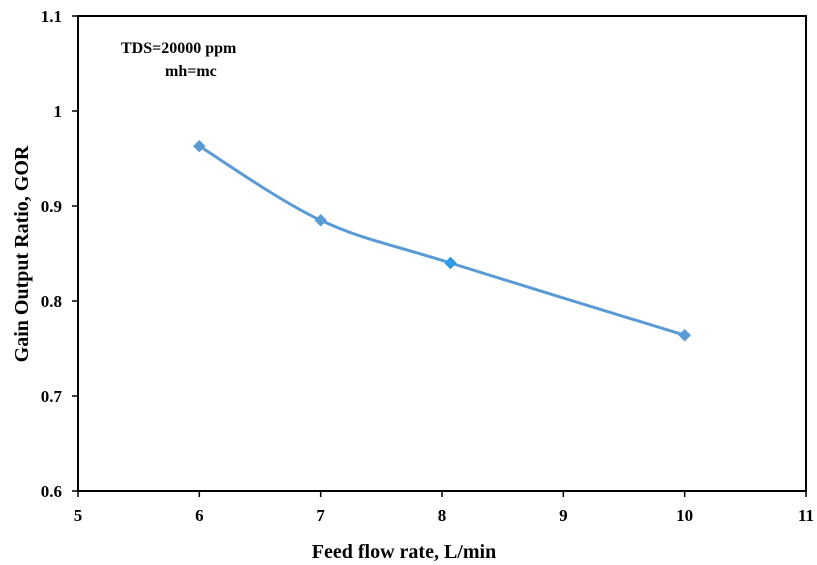  I want to click on y-tick-label: 0.9, so click(51, 206).